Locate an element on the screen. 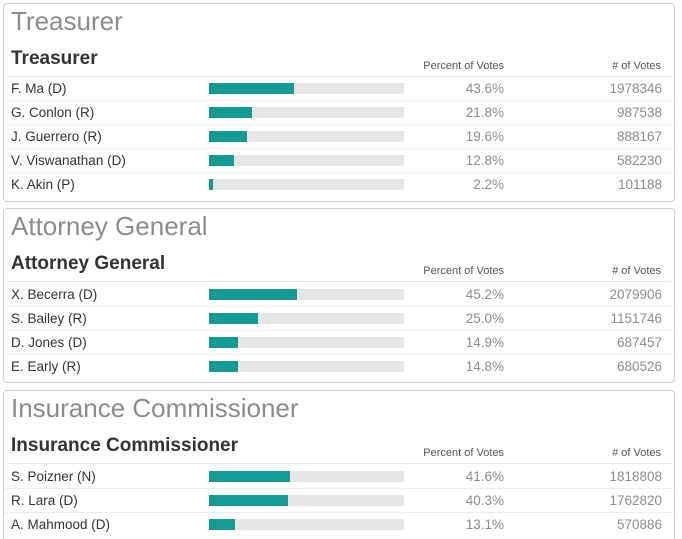  candidate-row: R. Lara (D) 40.3% 1762820 is located at coordinates (339, 501).